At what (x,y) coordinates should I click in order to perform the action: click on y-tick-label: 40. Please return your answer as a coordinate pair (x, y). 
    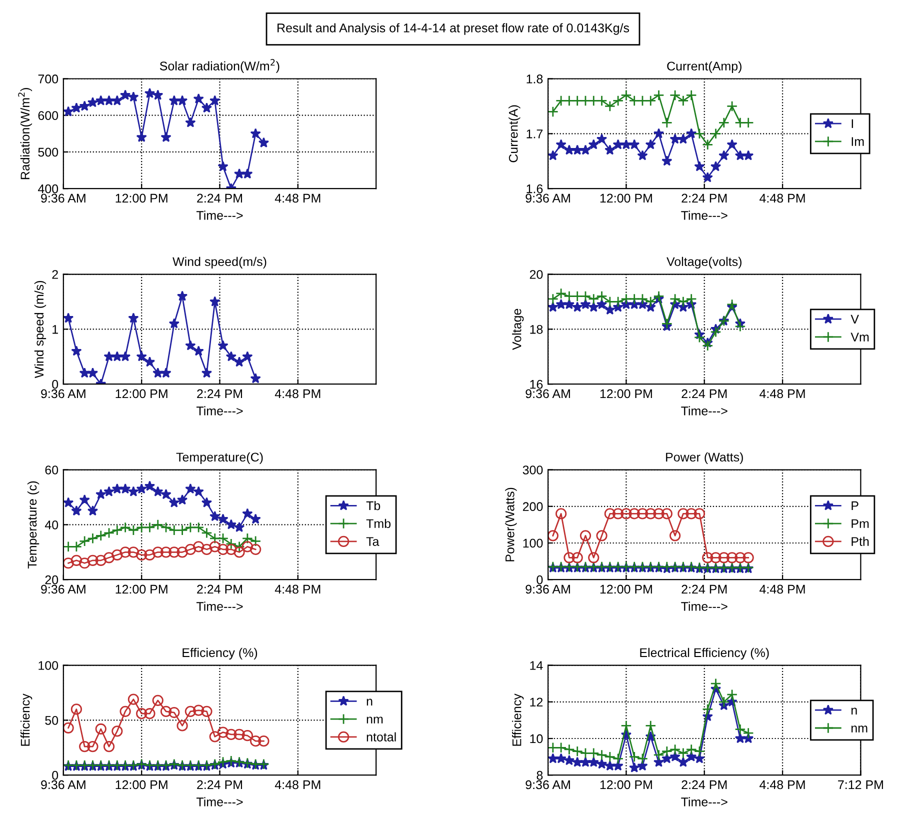
    Looking at the image, I should click on (51, 525).